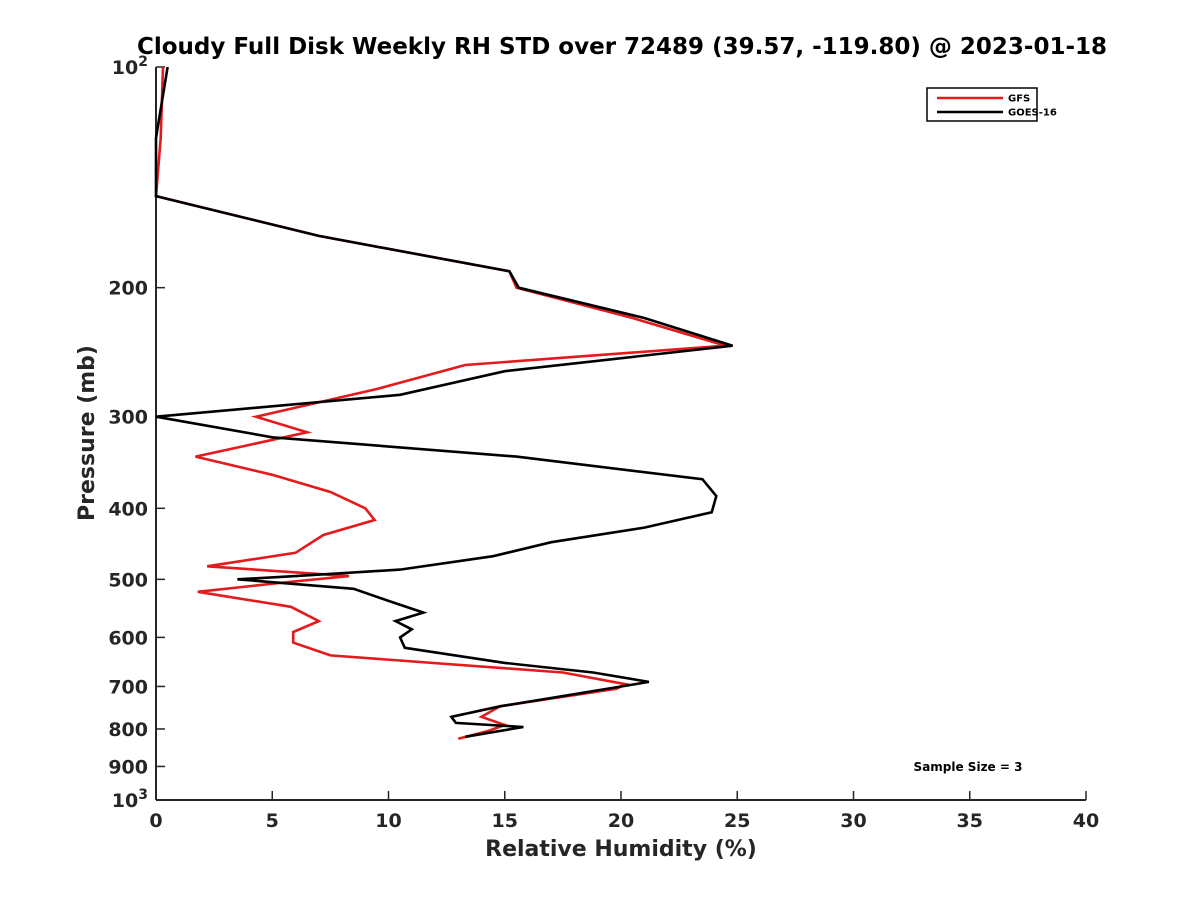 This screenshot has height=900, width=1200. Describe the element at coordinates (272, 821) in the screenshot. I see `x-tick-label: 5` at that location.